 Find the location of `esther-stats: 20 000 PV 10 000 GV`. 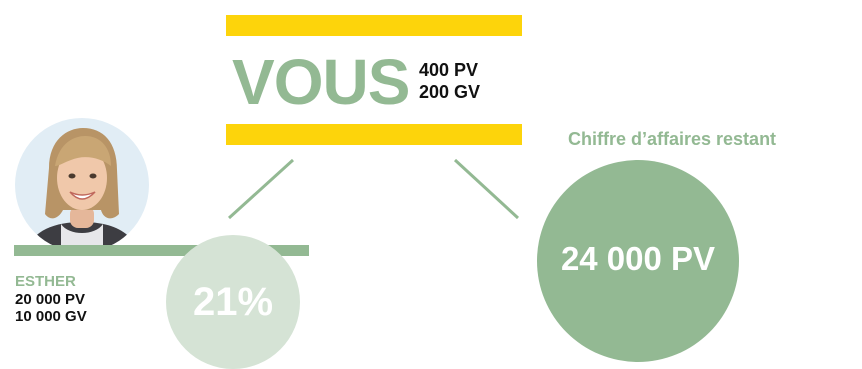

esther-stats: 20 000 PV 10 000 GV is located at coordinates (51, 308).